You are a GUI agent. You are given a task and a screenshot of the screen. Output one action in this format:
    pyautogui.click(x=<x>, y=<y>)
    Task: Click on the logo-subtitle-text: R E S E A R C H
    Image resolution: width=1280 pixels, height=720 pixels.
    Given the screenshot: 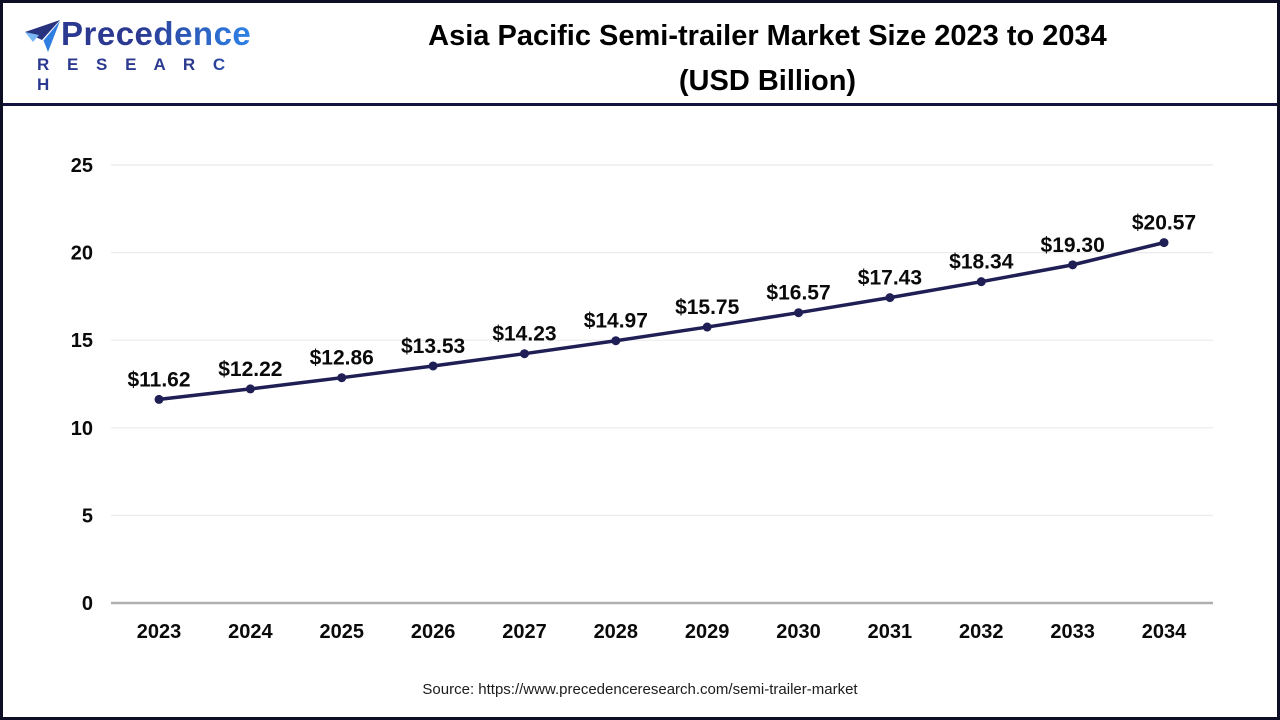 What is the action you would take?
    pyautogui.click(x=147, y=75)
    